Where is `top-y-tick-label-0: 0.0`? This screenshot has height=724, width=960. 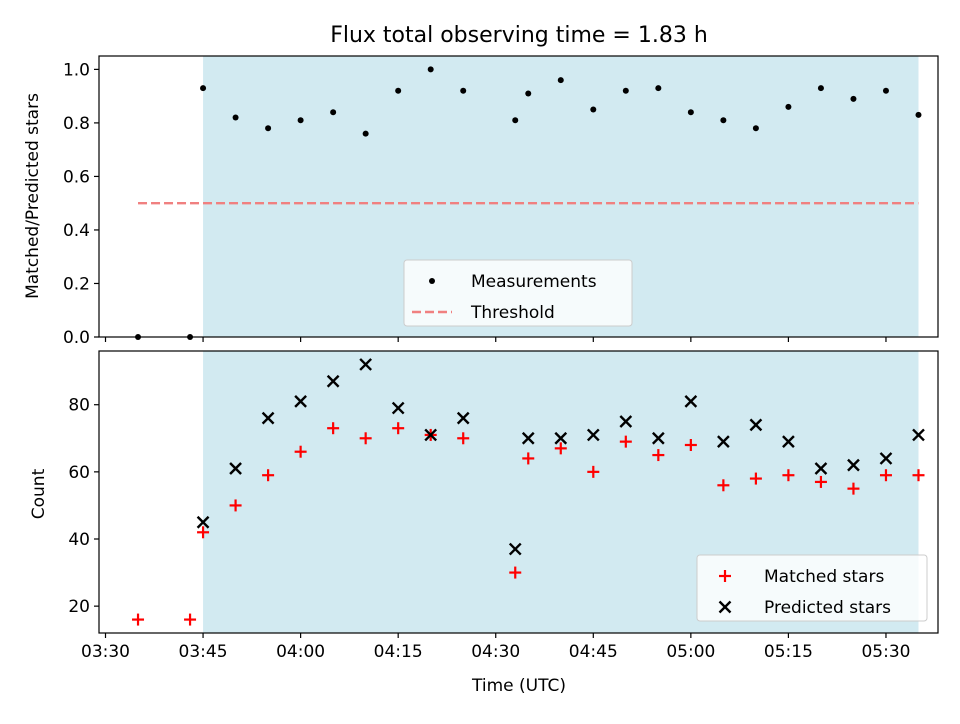 top-y-tick-label-0: 0.0 is located at coordinates (76, 338).